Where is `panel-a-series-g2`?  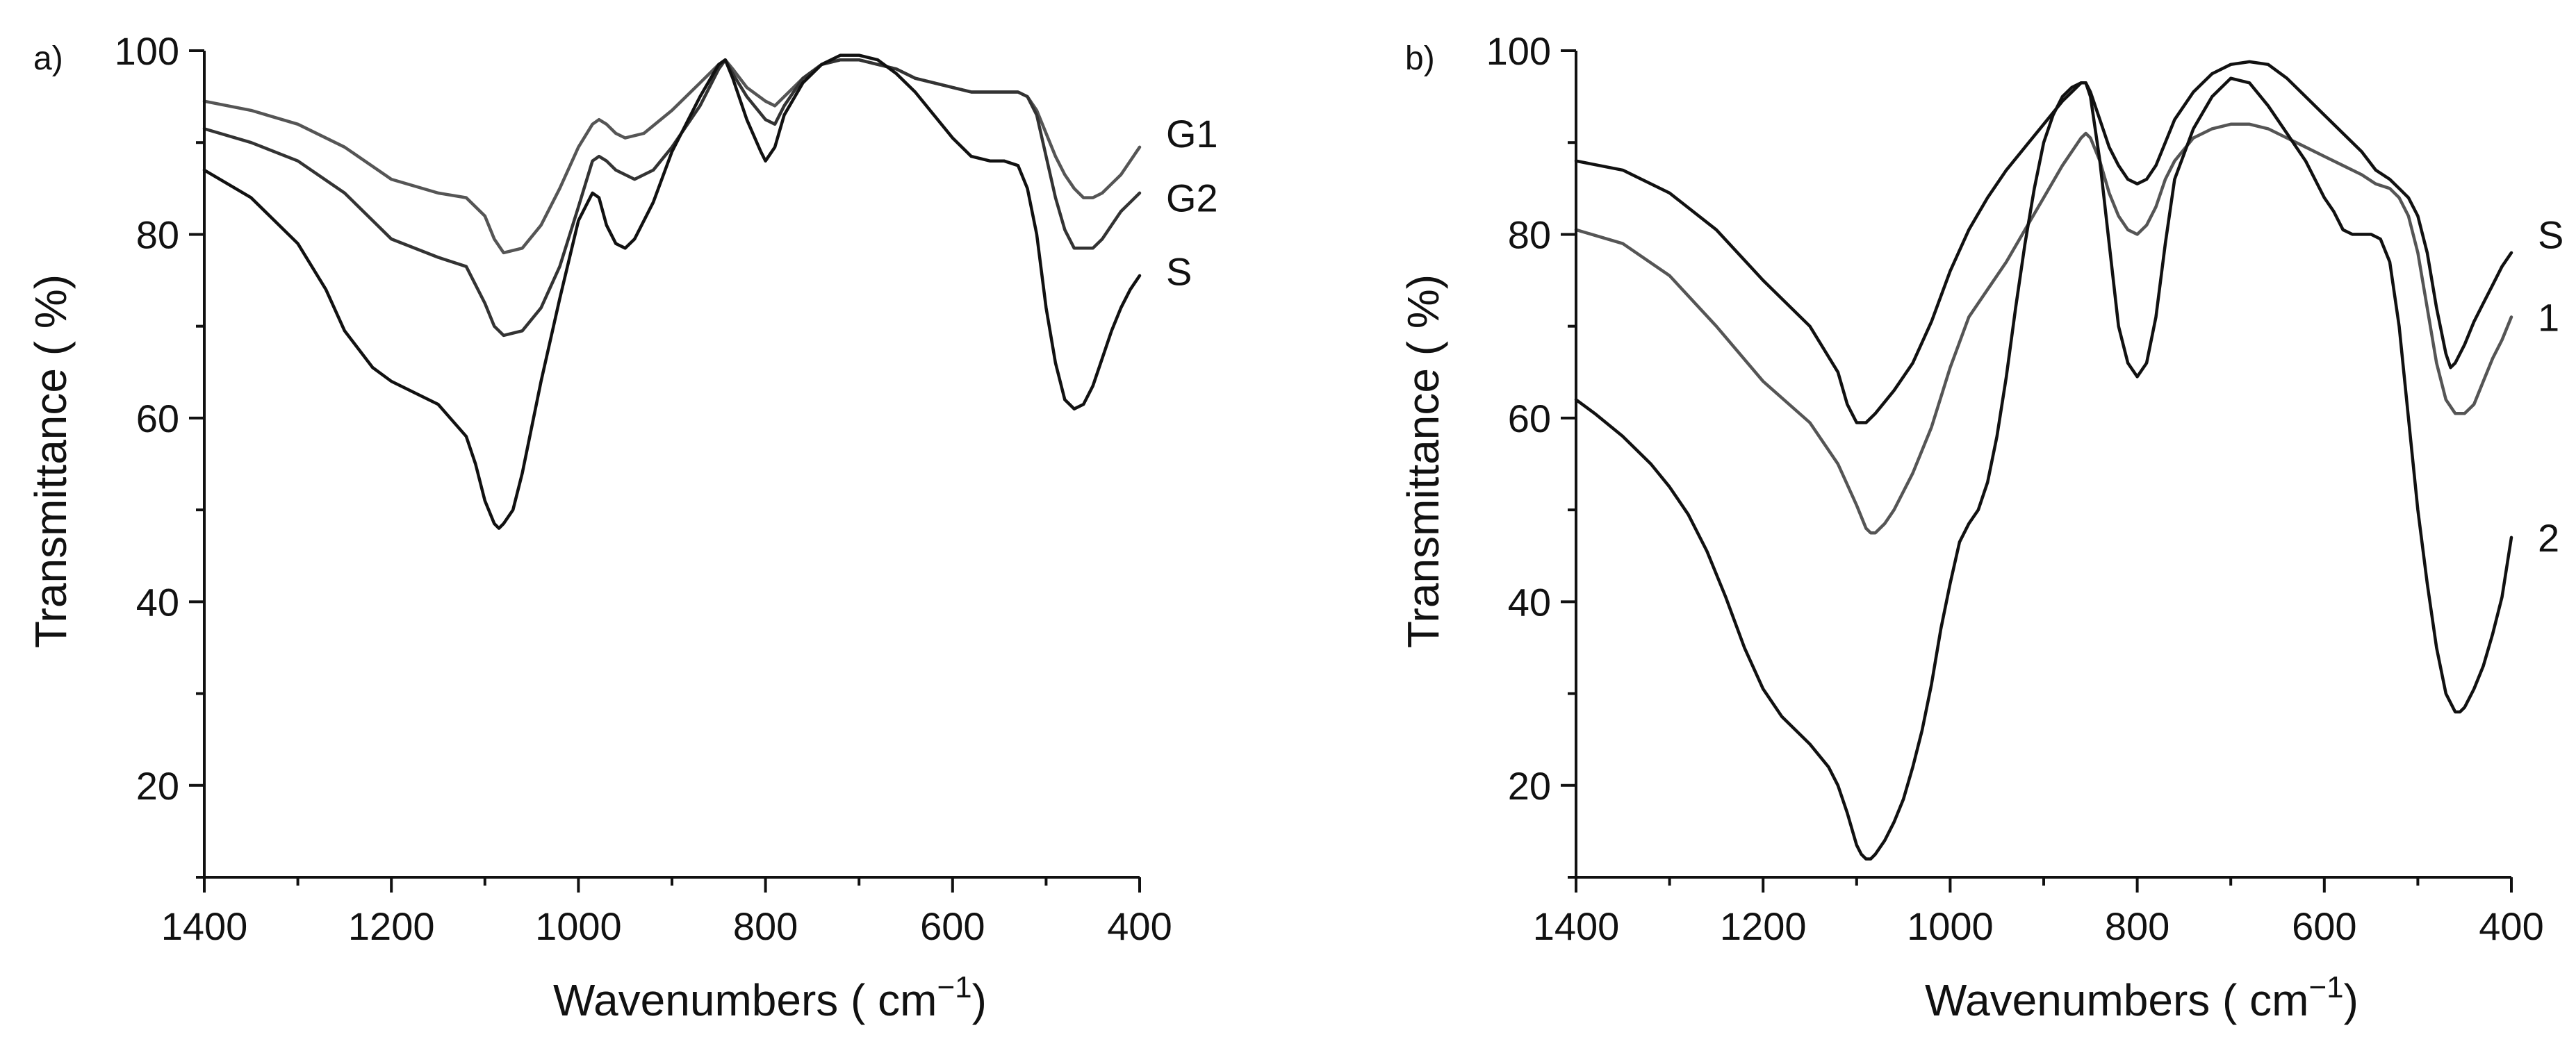
panel-a-series-g2 is located at coordinates (672, 198).